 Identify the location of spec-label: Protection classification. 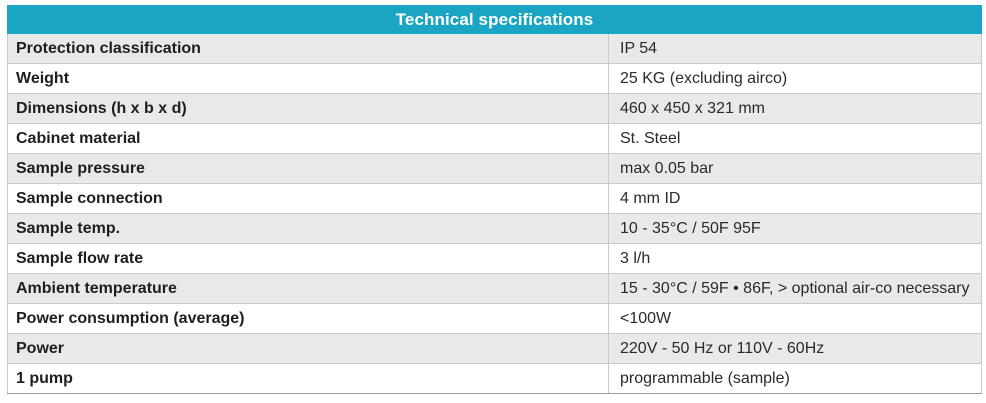
(308, 48).